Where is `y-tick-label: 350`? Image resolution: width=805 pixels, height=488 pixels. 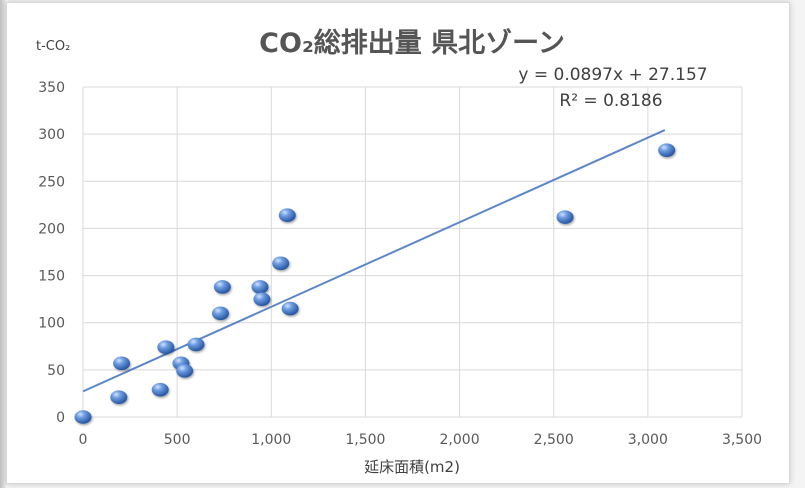 y-tick-label: 350 is located at coordinates (51, 88).